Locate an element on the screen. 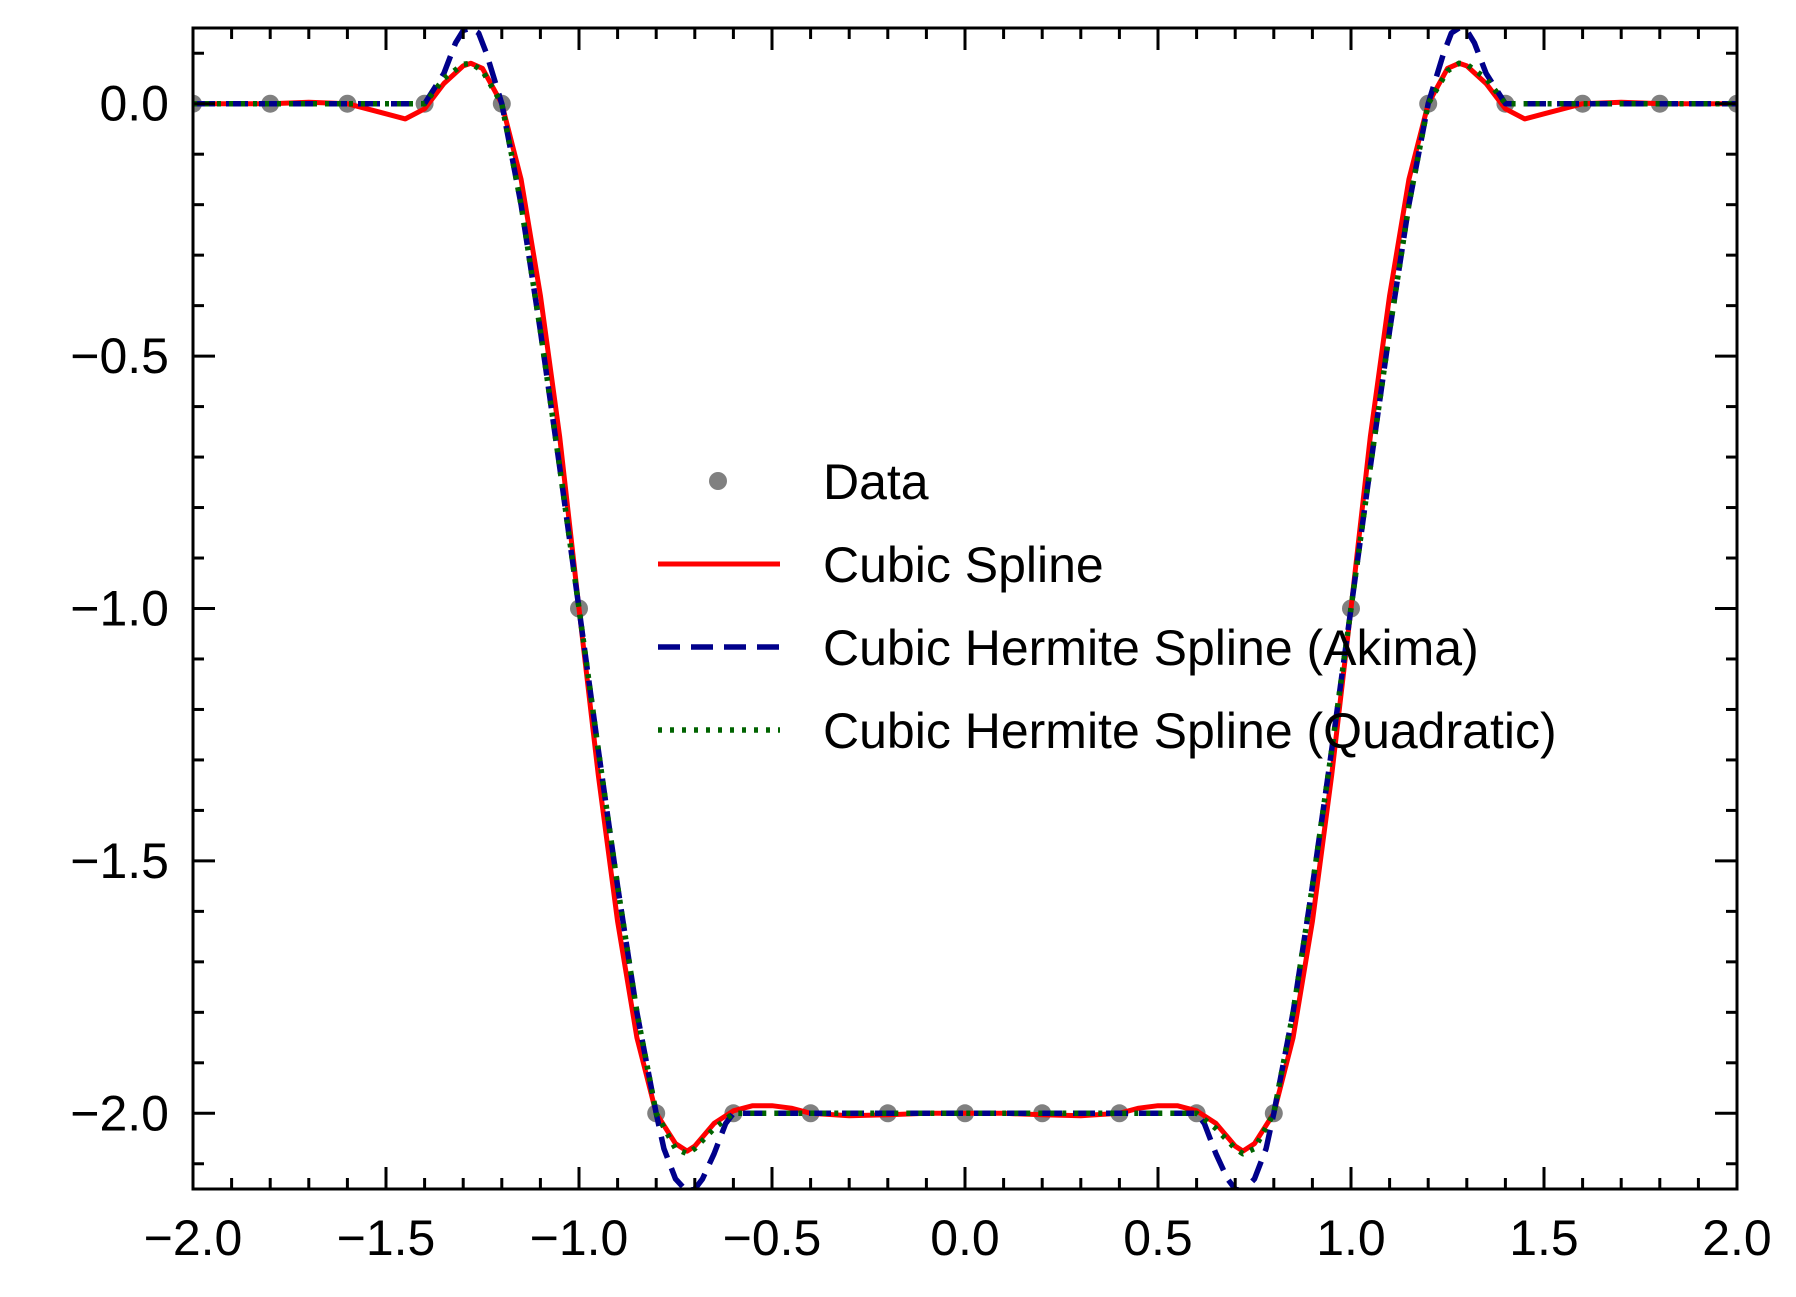 The image size is (1796, 1297). x-tick-label: 0.0 is located at coordinates (965, 1238).